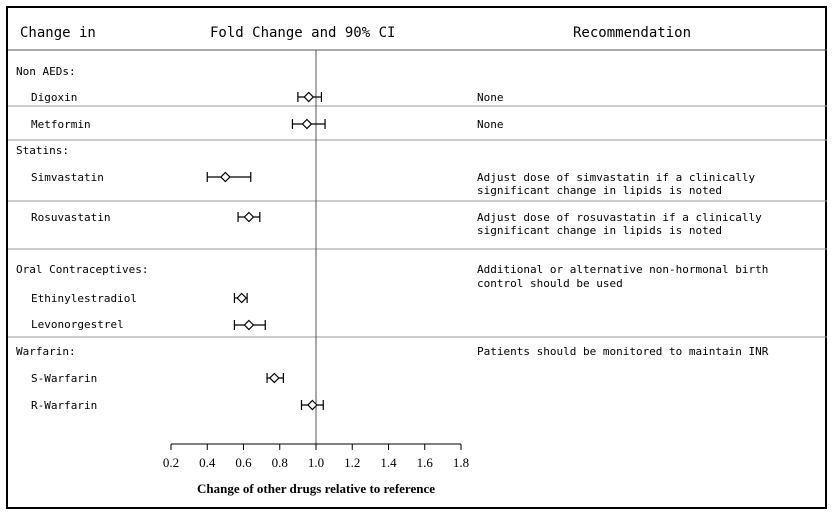  I want to click on drug-label-digoxin: Digoxin, so click(54, 97).